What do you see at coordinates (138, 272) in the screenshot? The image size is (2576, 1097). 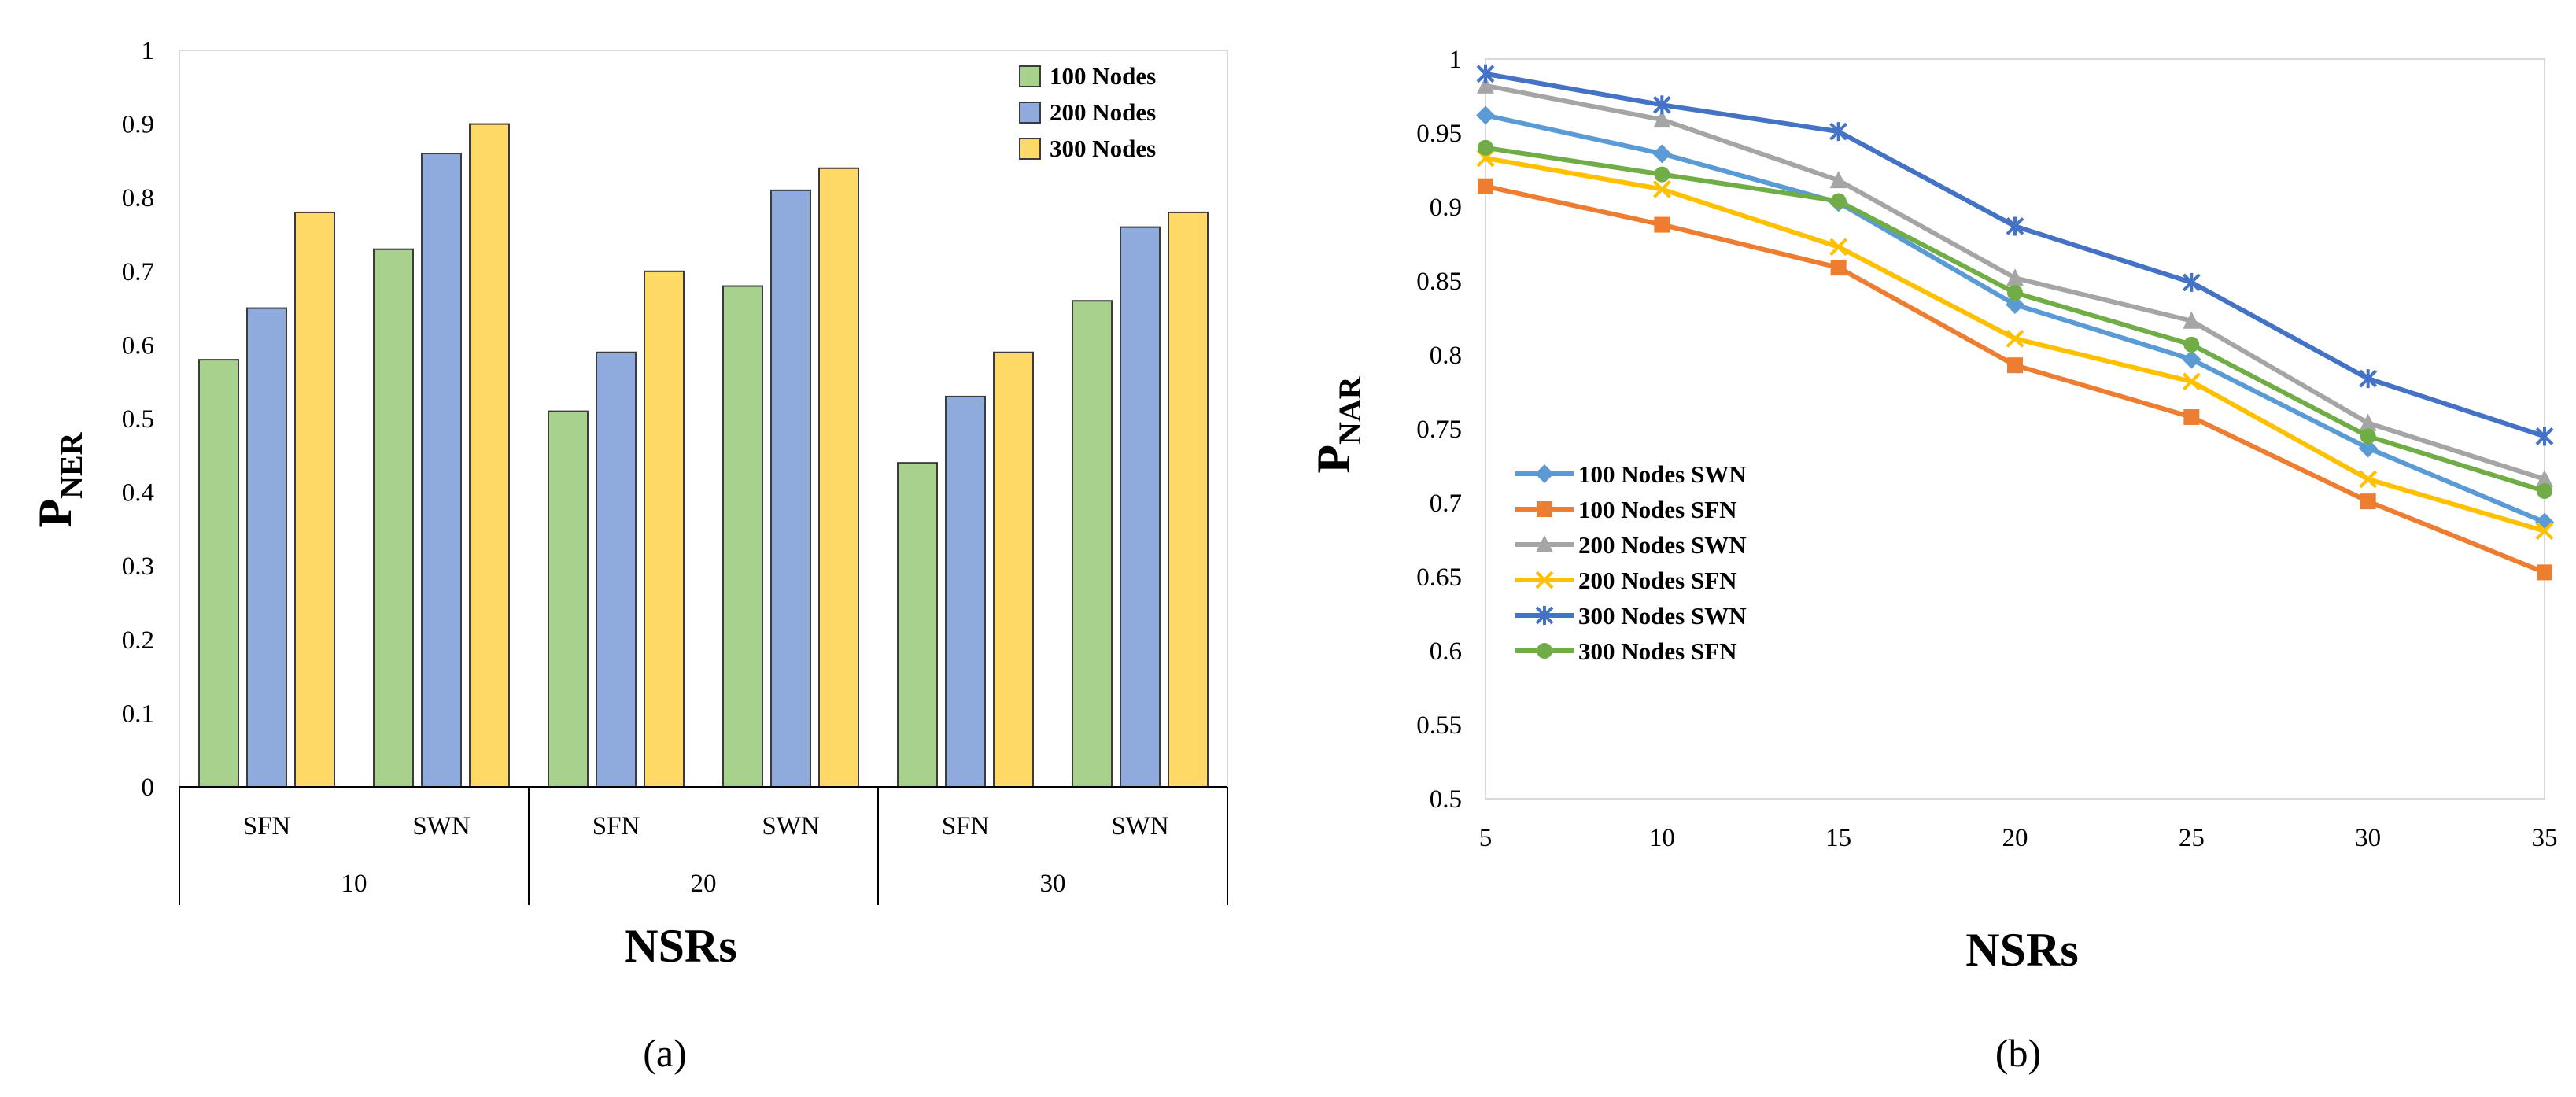 I see `y-tick-label: 0.7` at bounding box center [138, 272].